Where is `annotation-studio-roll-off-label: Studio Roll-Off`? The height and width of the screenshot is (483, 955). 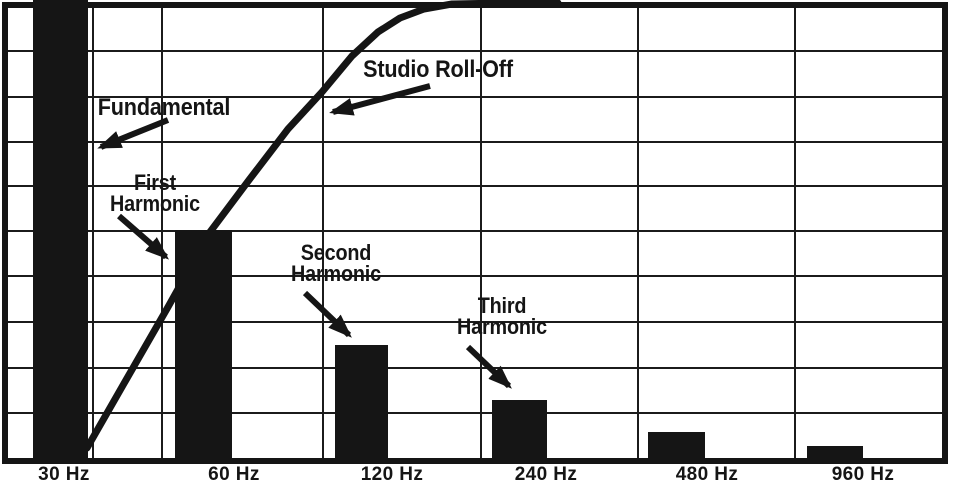 annotation-studio-roll-off-label: Studio Roll-Off is located at coordinates (438, 69).